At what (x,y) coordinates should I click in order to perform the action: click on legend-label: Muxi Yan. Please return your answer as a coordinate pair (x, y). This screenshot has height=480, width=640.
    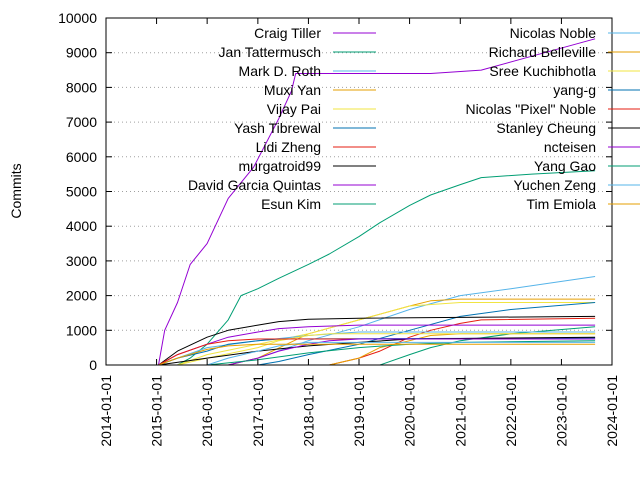
    Looking at the image, I should click on (292, 90).